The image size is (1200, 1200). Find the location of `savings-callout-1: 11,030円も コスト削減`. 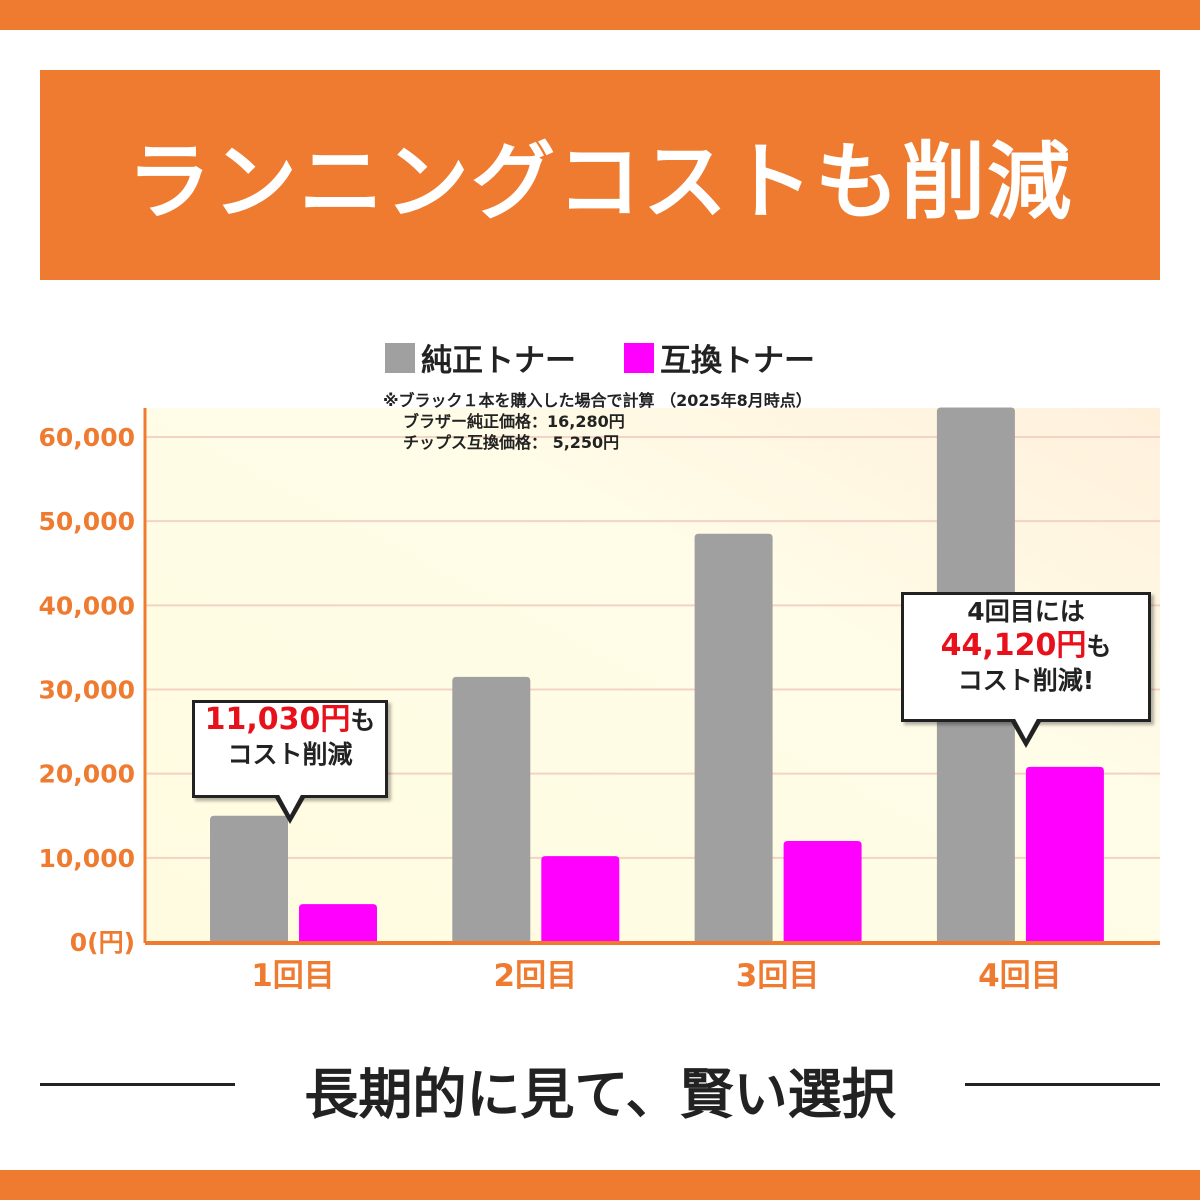

savings-callout-1: 11,030円も コスト削減 is located at coordinates (290, 762).